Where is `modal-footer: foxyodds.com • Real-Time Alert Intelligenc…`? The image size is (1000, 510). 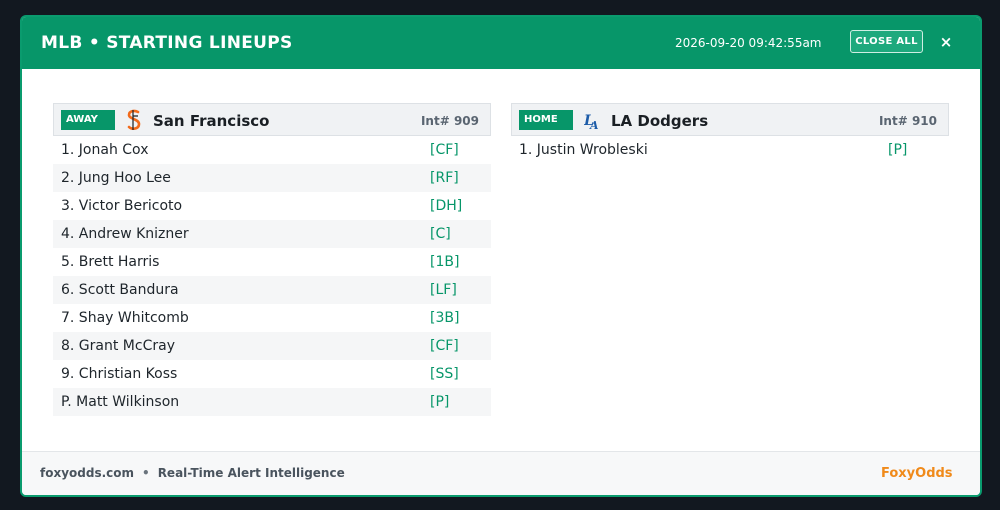
modal-footer: foxyodds.com • Real-Time Alert Intelligenc… is located at coordinates (501, 473).